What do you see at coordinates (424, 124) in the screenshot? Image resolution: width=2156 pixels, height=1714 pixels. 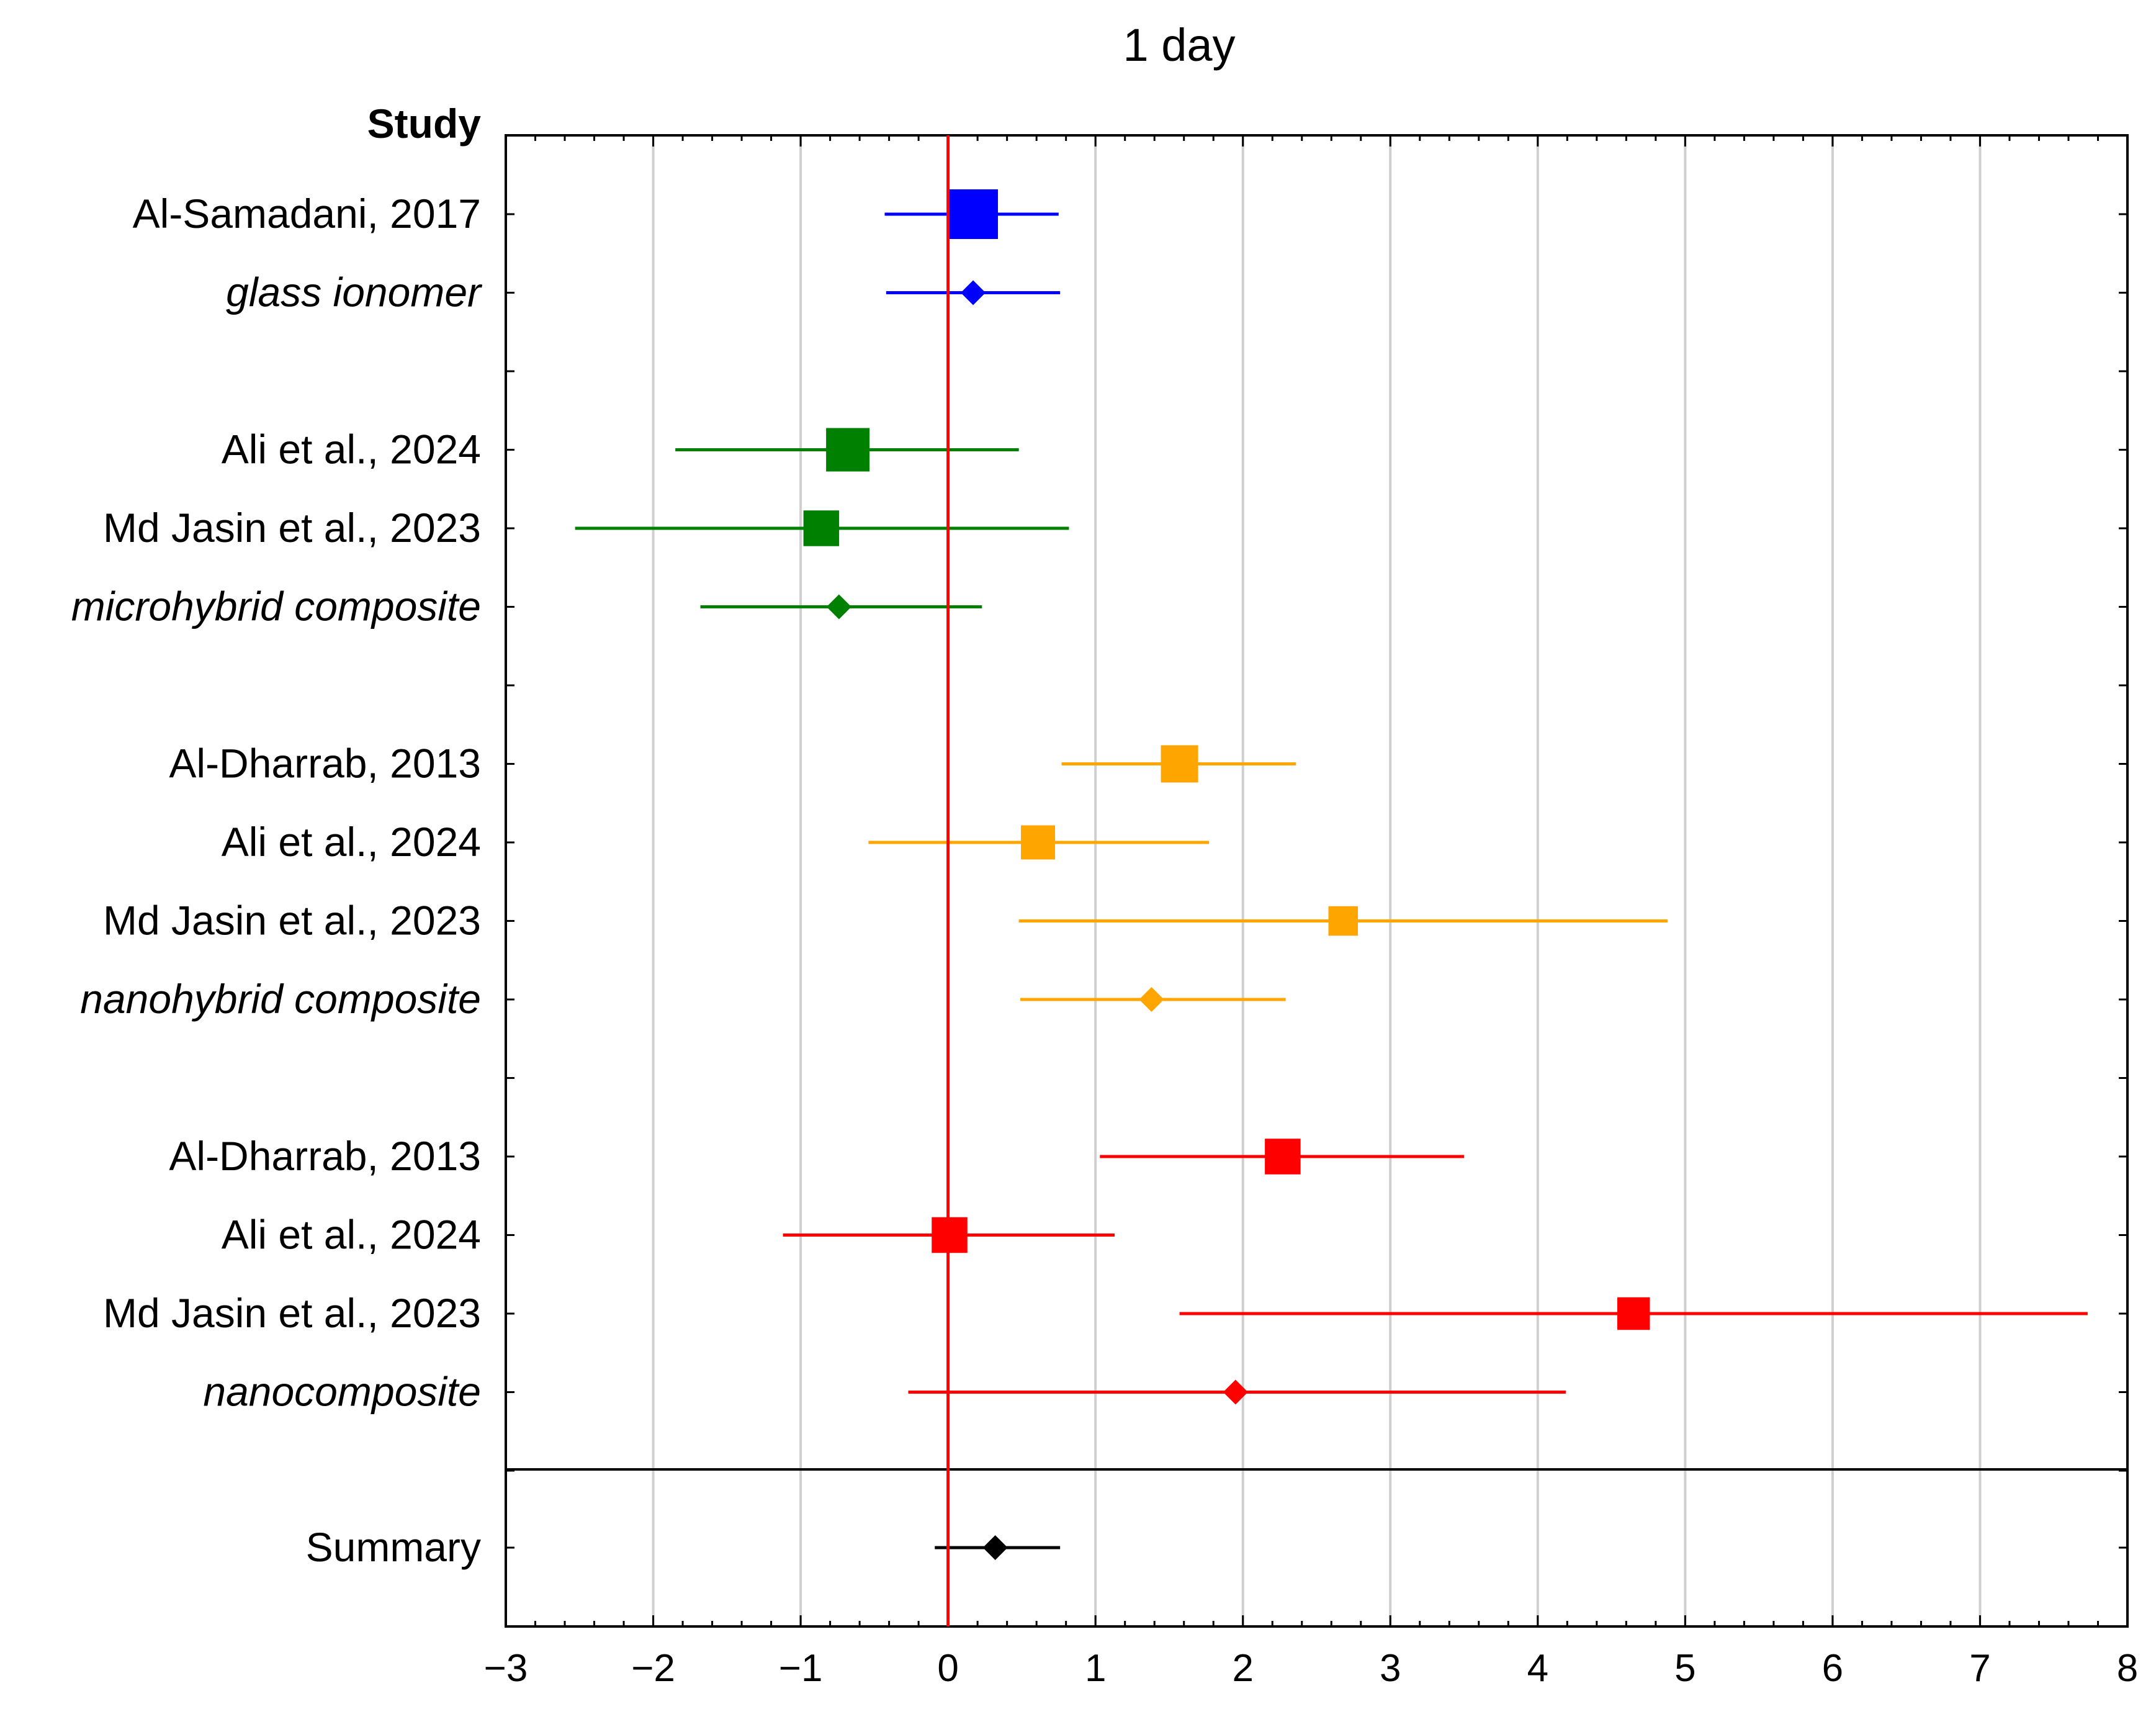 I see `column-header-study: Study` at bounding box center [424, 124].